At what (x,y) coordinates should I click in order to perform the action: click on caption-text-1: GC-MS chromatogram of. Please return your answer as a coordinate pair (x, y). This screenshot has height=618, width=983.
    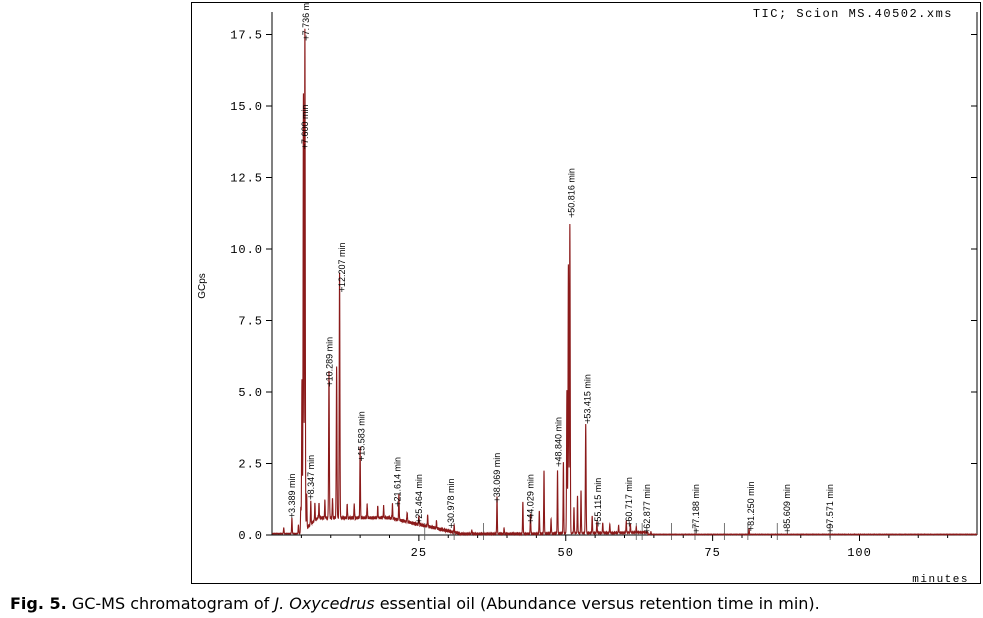
    Looking at the image, I should click on (170, 603).